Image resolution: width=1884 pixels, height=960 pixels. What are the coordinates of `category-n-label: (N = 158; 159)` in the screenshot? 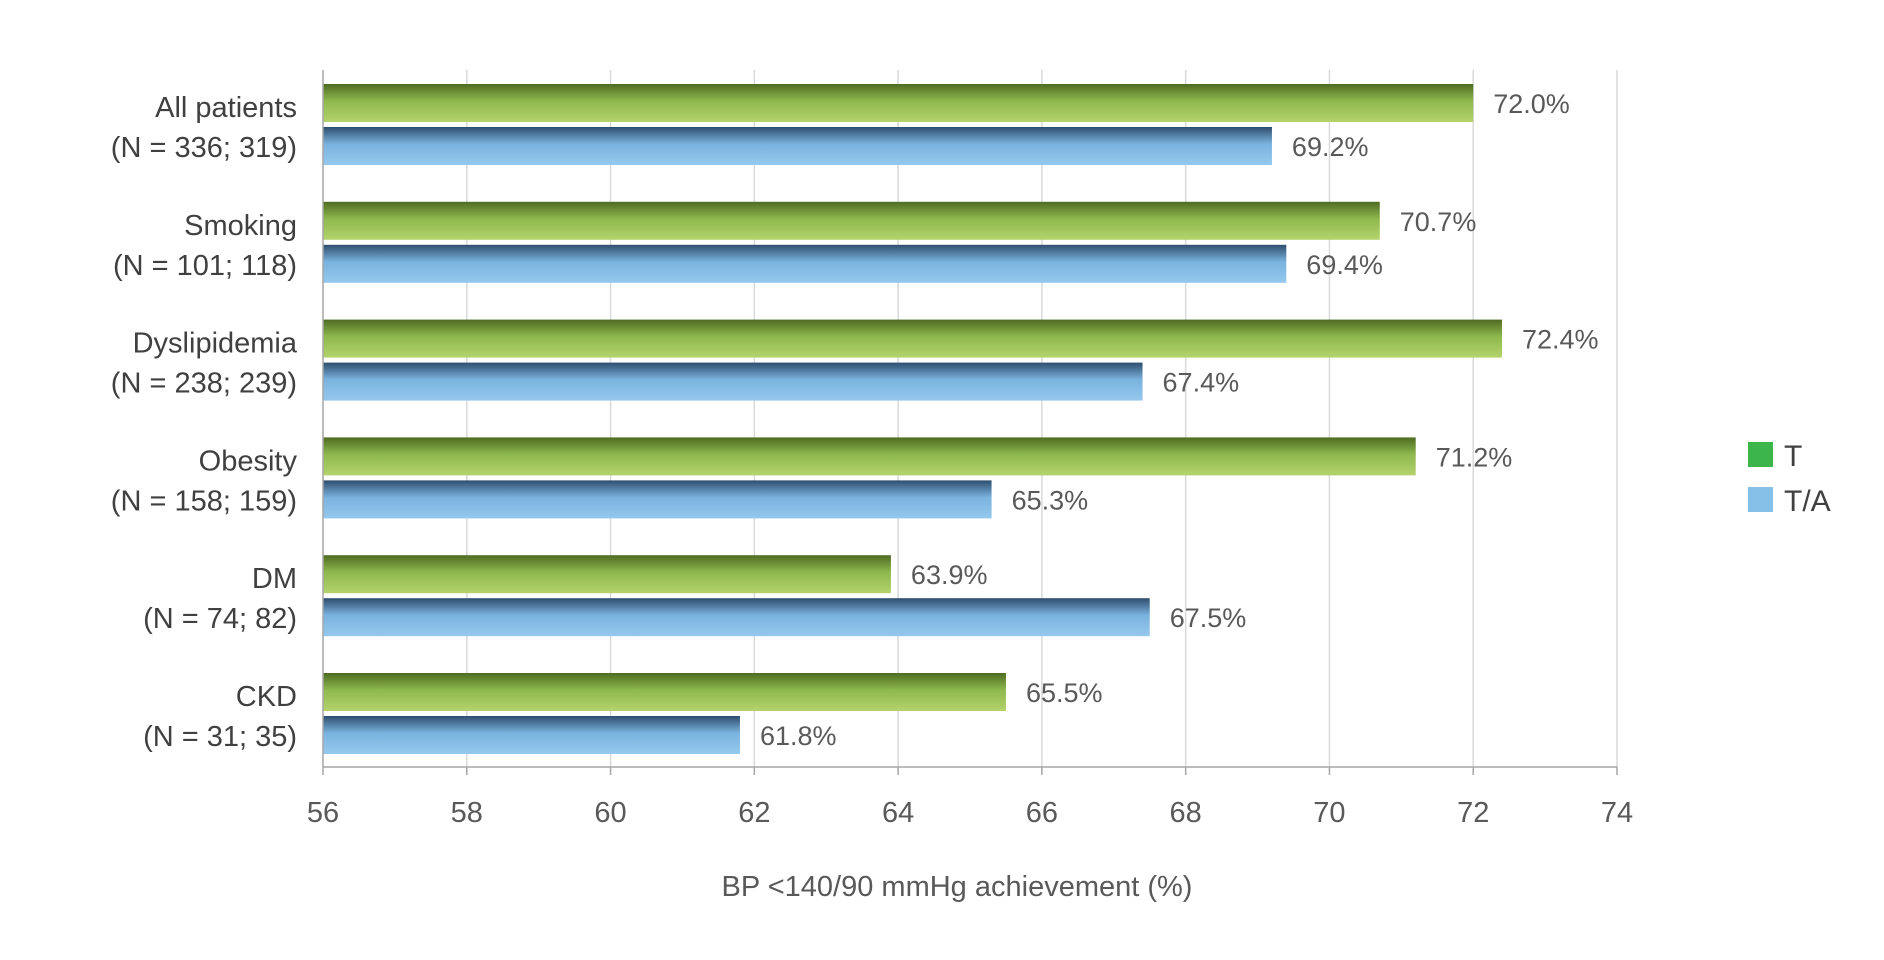 It's located at (204, 501).